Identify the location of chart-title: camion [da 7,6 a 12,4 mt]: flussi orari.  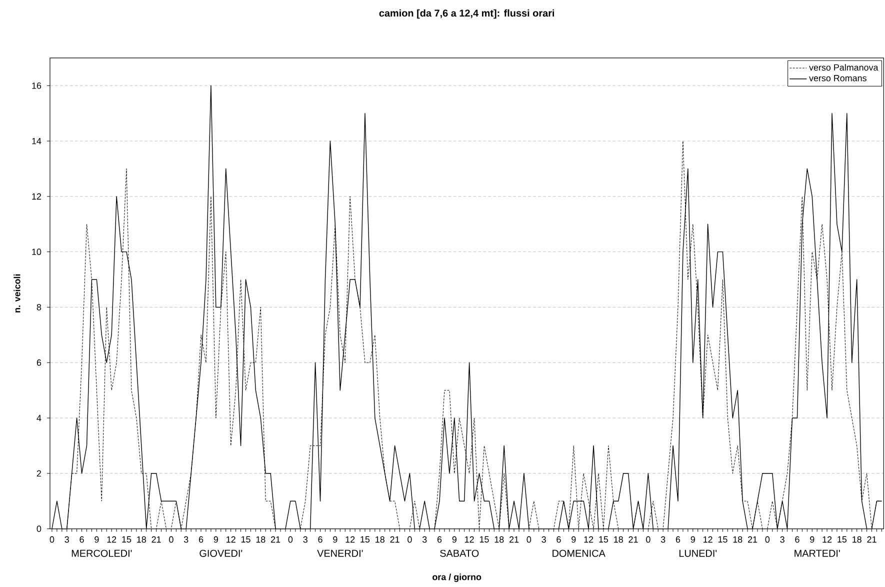
(466, 14).